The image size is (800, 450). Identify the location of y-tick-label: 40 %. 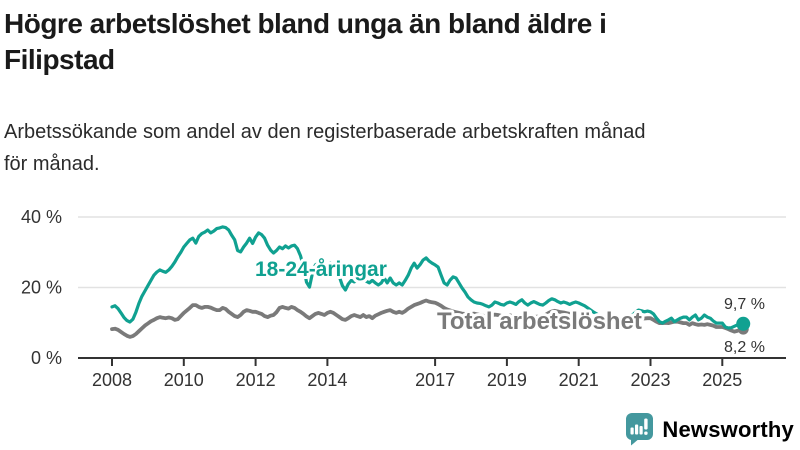
(41, 217).